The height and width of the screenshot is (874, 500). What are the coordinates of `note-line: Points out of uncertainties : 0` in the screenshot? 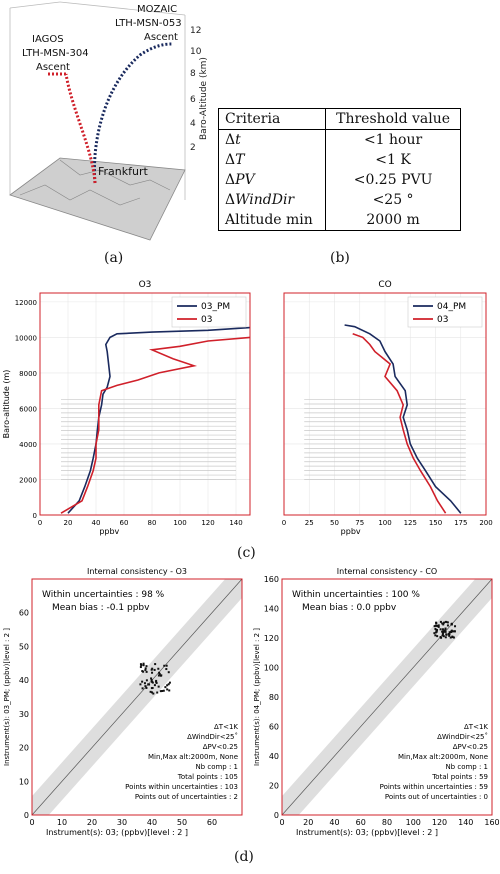 It's located at (436, 797).